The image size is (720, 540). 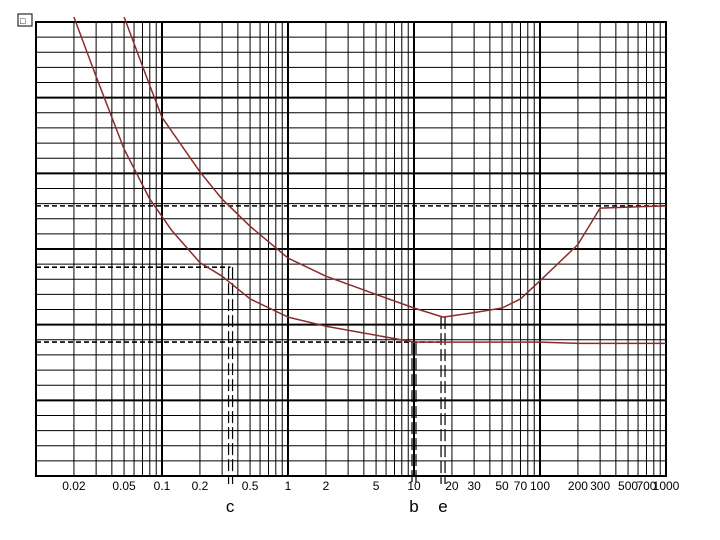 What do you see at coordinates (288, 486) in the screenshot?
I see `x-tick-label: 1` at bounding box center [288, 486].